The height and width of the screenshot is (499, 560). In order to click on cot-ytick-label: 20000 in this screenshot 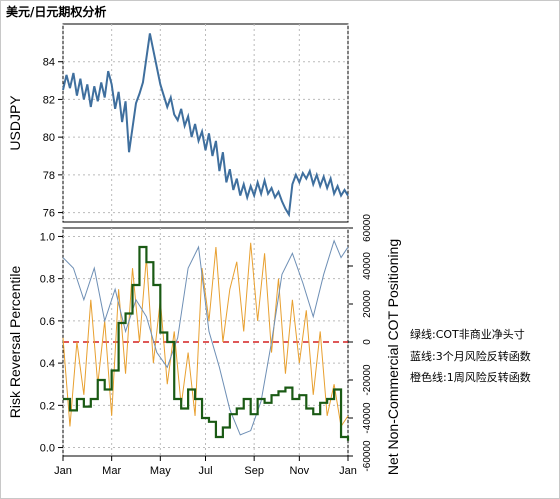, I will do `click(367, 304)`.